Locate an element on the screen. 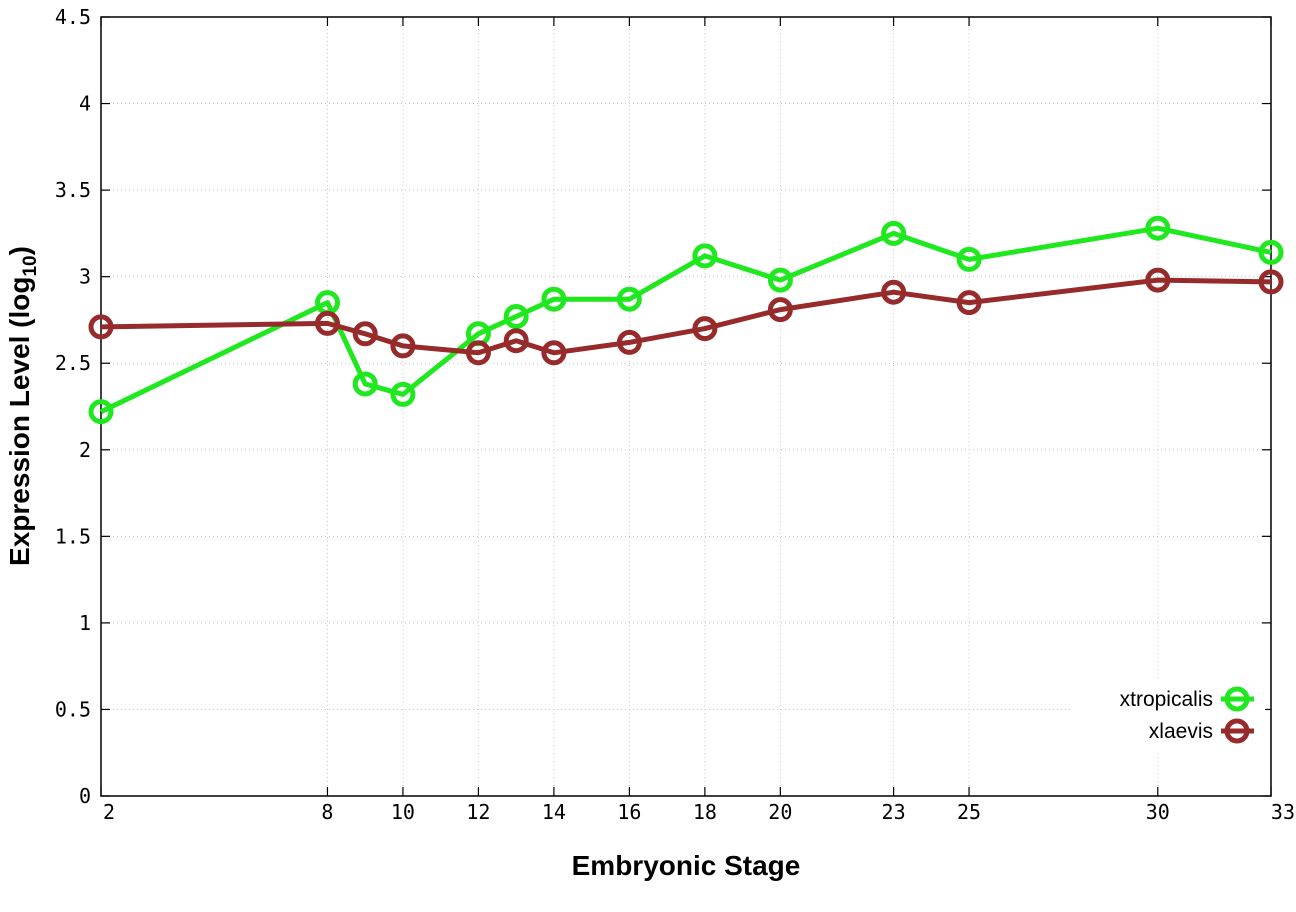 The height and width of the screenshot is (912, 1296). legend-label-xlaevis: xlaevis is located at coordinates (1181, 731).